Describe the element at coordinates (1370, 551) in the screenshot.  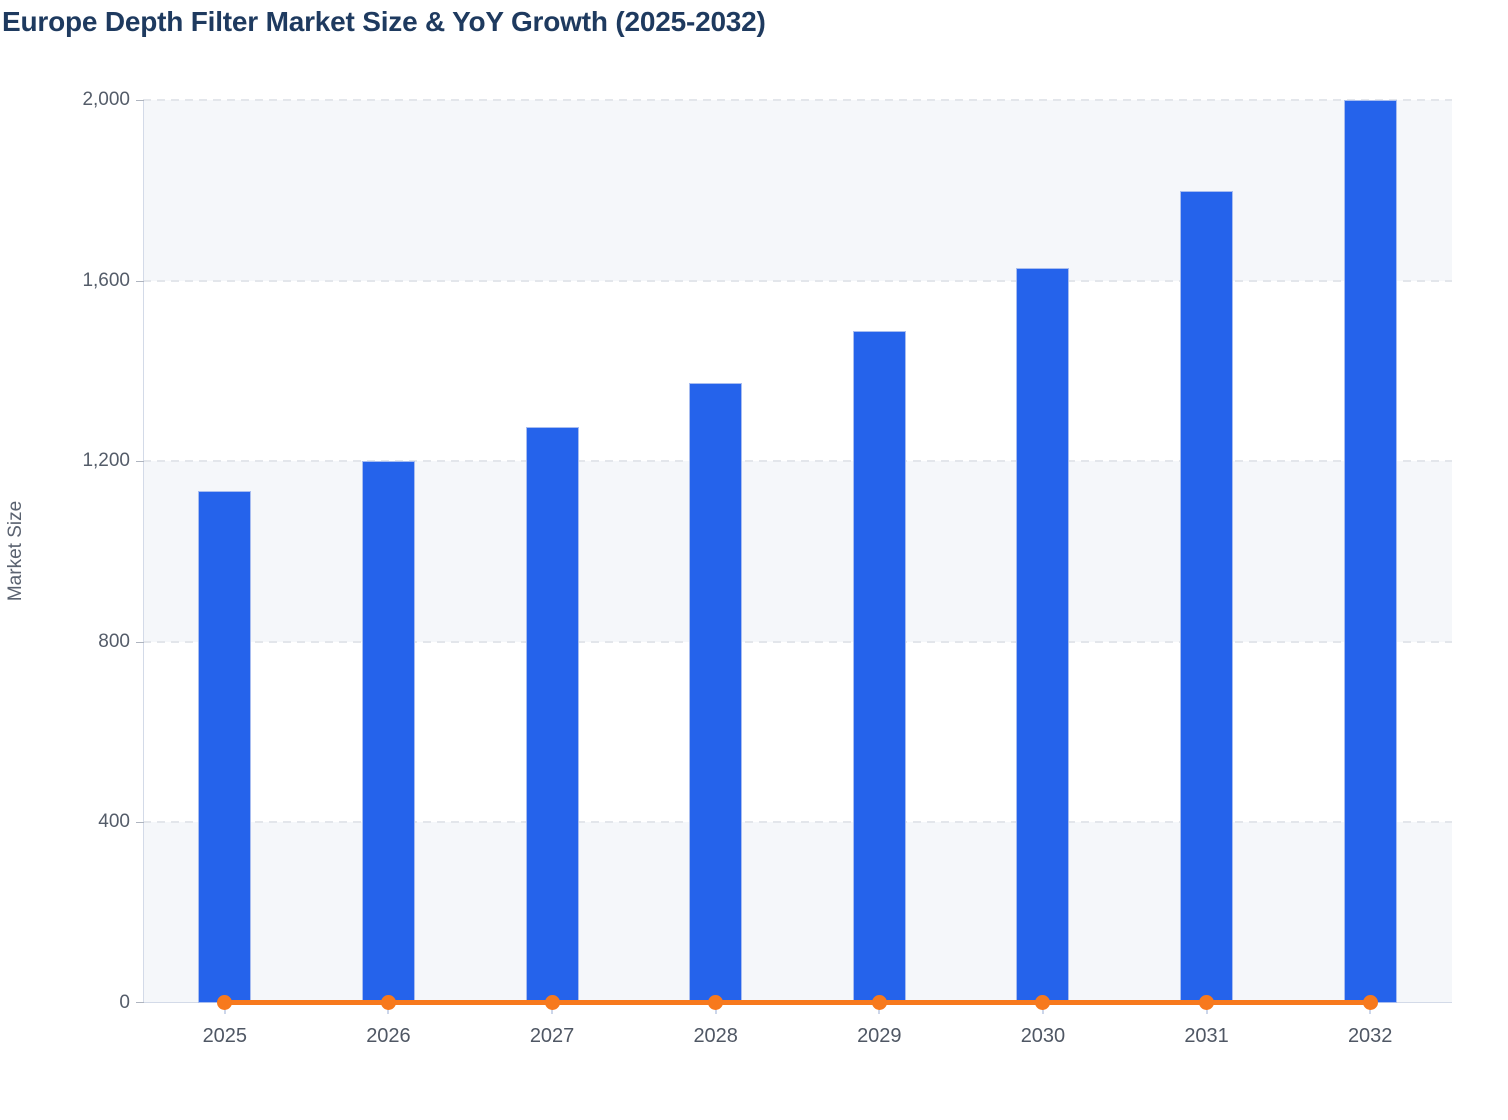
I see `bar-2032` at that location.